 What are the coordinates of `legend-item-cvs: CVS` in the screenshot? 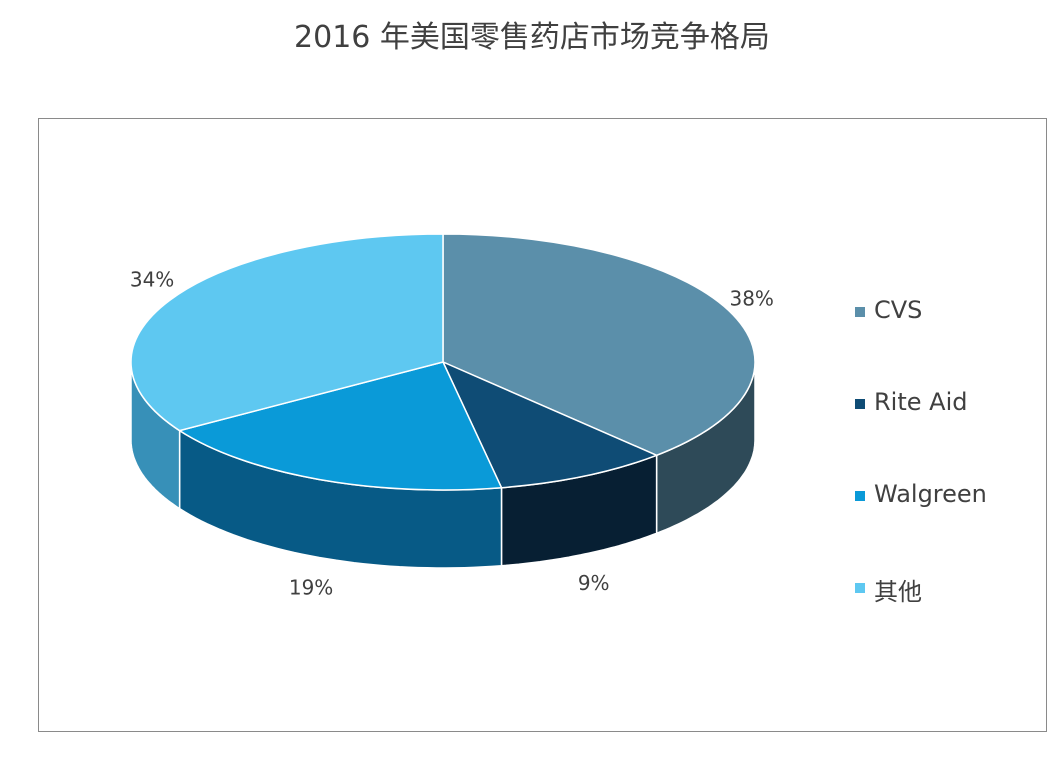 It's located at (921, 342).